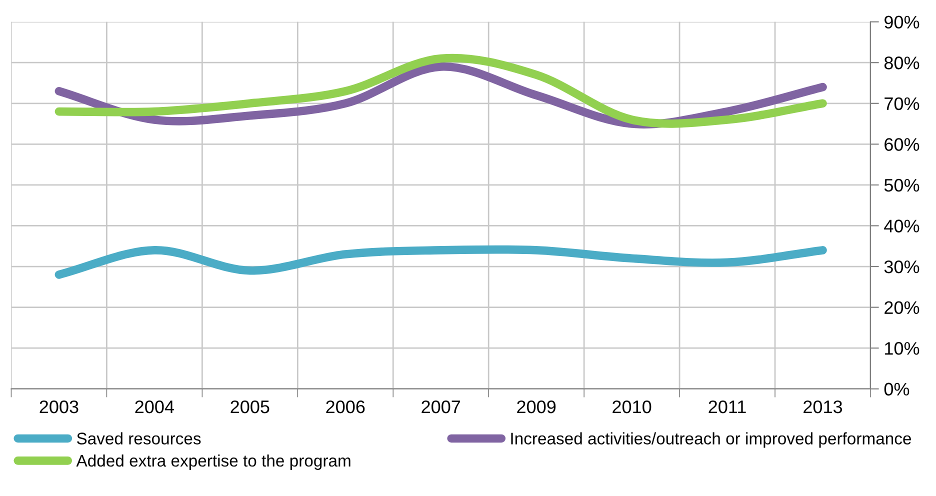 This screenshot has width=936, height=496. What do you see at coordinates (632, 407) in the screenshot?
I see `x-tick-label: 2010` at bounding box center [632, 407].